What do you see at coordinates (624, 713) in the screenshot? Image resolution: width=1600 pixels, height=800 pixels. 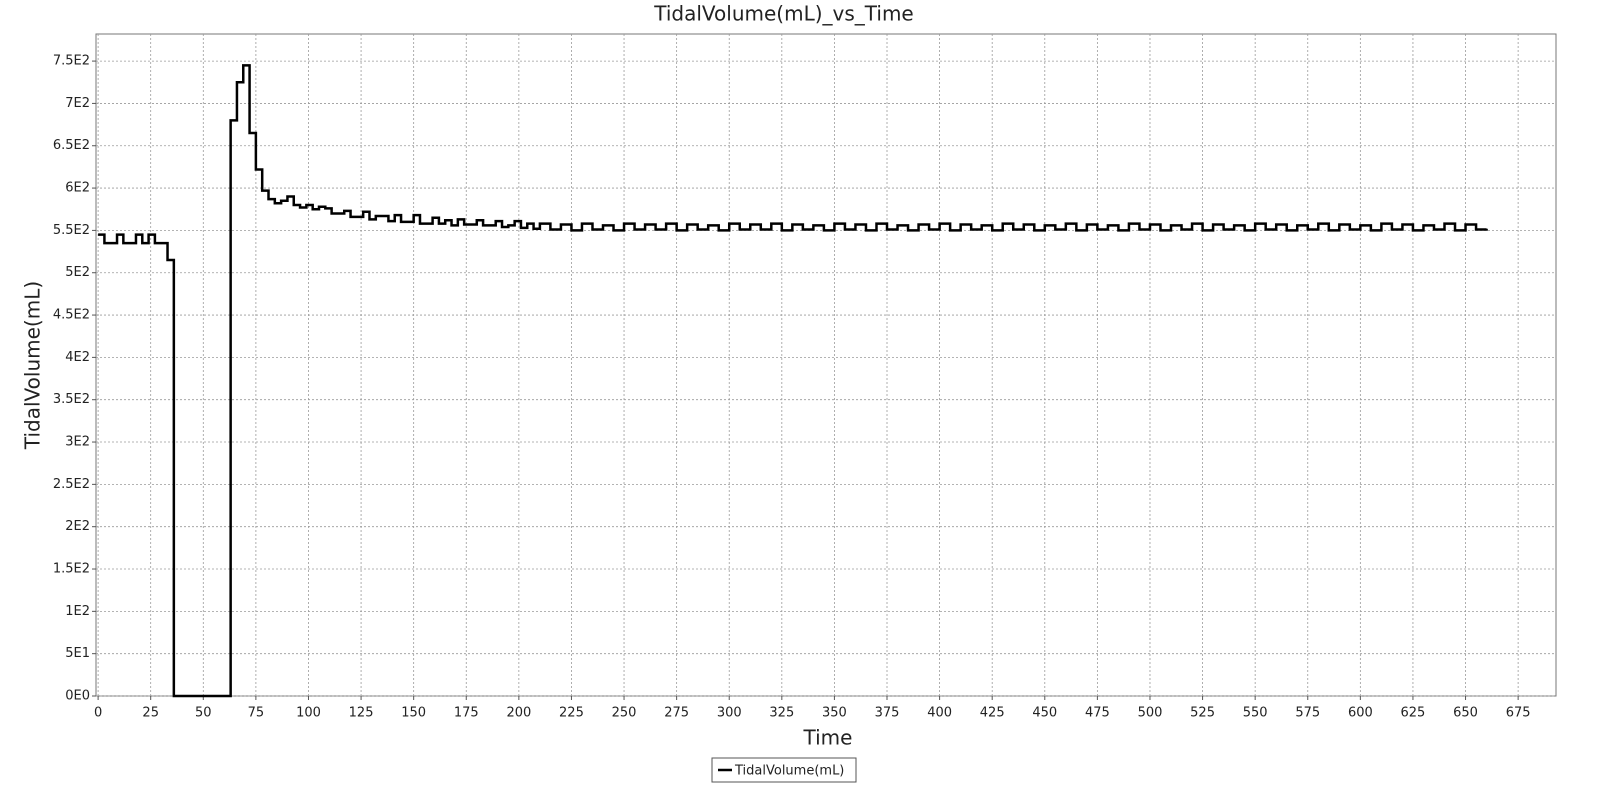 I see `x-tick-label: 250` at bounding box center [624, 713].